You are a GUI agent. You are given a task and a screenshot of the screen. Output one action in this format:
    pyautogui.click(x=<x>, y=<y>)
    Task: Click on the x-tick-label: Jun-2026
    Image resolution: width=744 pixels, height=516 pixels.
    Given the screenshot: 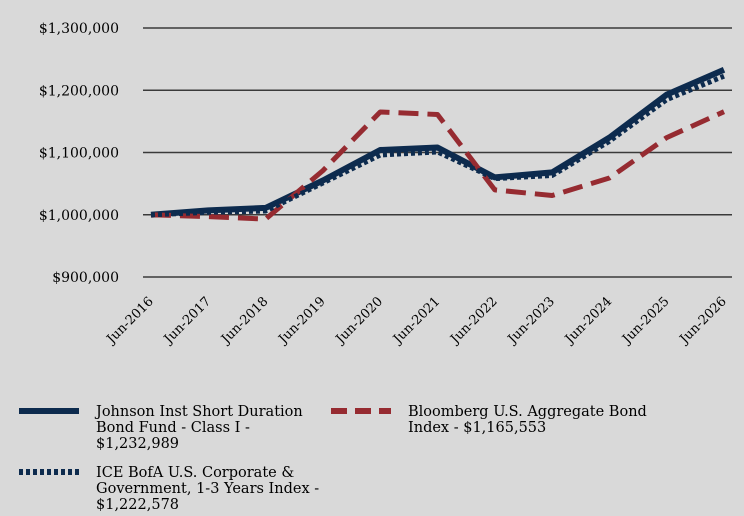 What is the action you would take?
    pyautogui.click(x=703, y=321)
    